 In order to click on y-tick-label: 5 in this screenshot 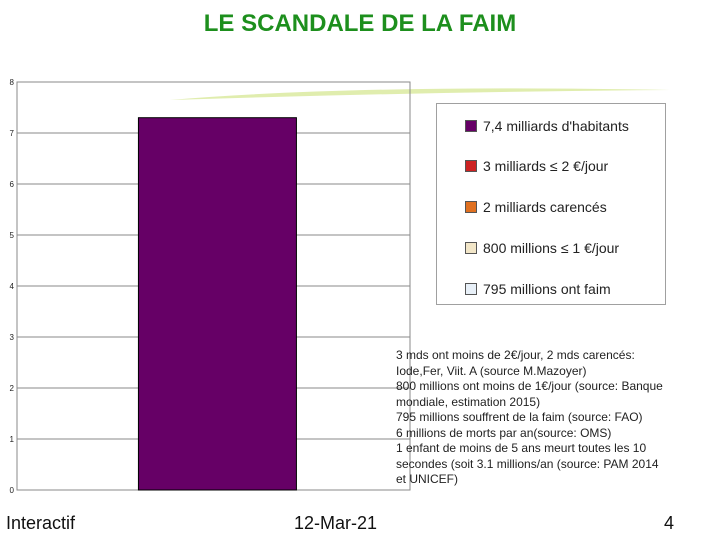, I will do `click(12, 235)`.